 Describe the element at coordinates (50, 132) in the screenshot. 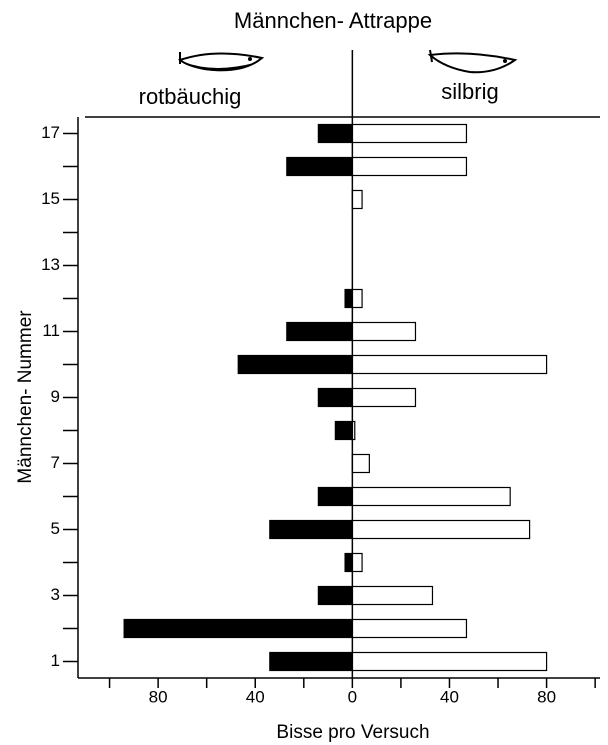

I see `y-tick-label: 17` at that location.